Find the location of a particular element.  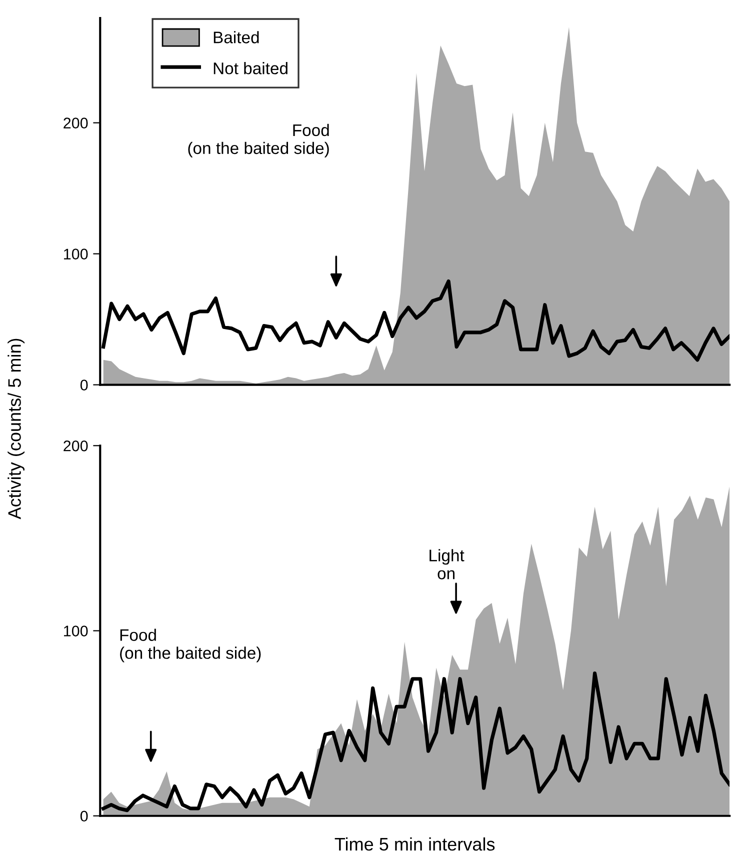

x-axis-title: Time 5 min intervals is located at coordinates (414, 844).